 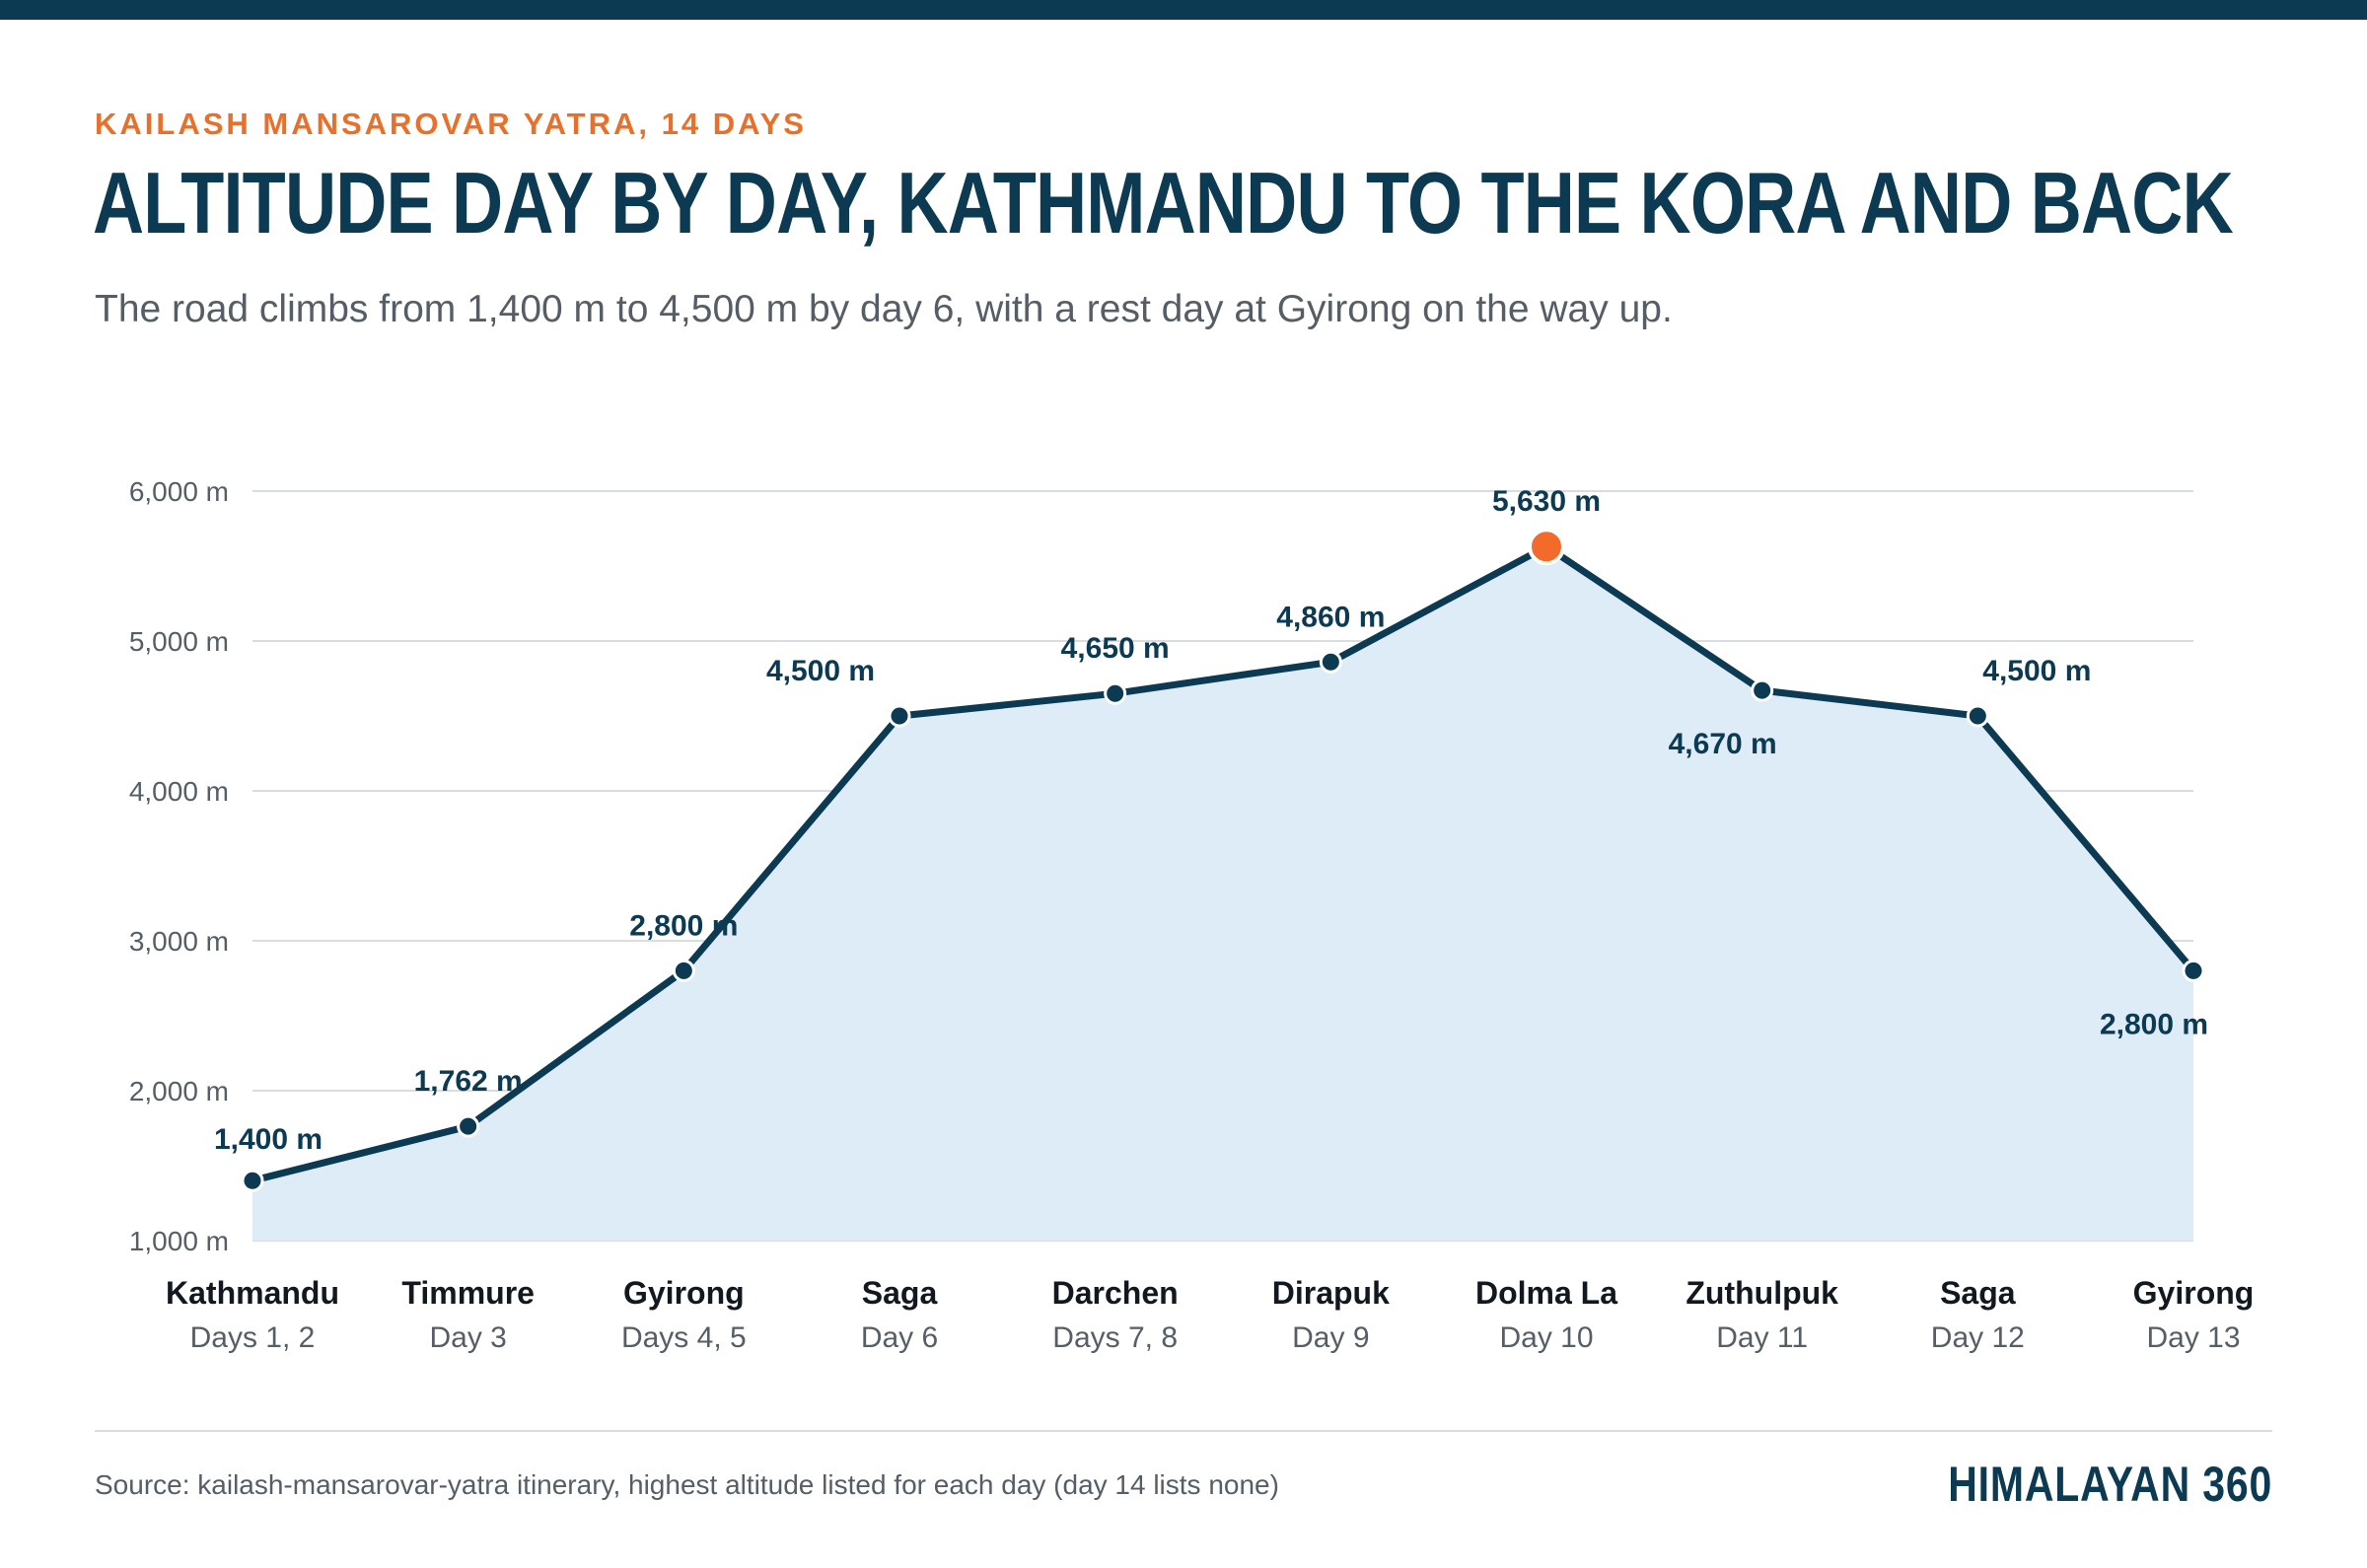 I want to click on x-tick-day: Day 12, so click(x=1978, y=1337).